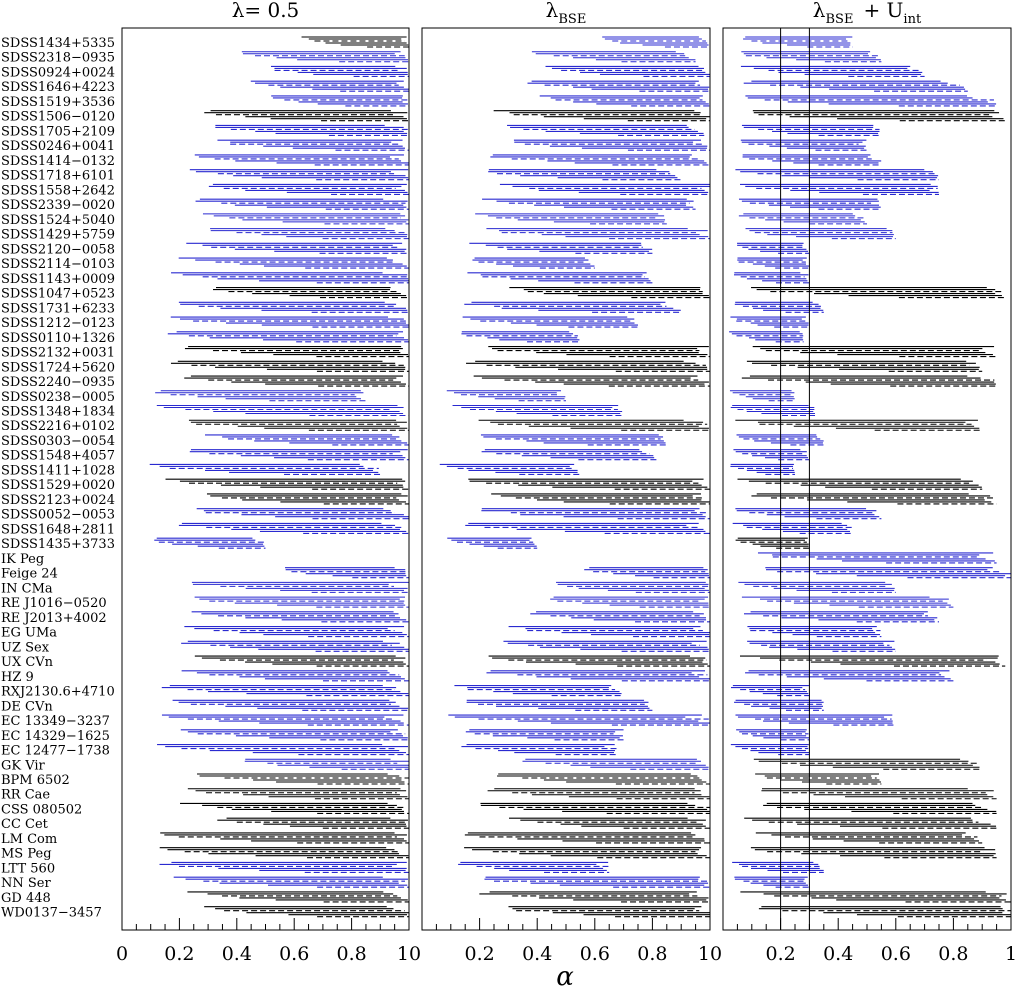 The width and height of the screenshot is (1015, 991). What do you see at coordinates (58, 692) in the screenshot?
I see `object-label: RXJ2130.6+4710` at bounding box center [58, 692].